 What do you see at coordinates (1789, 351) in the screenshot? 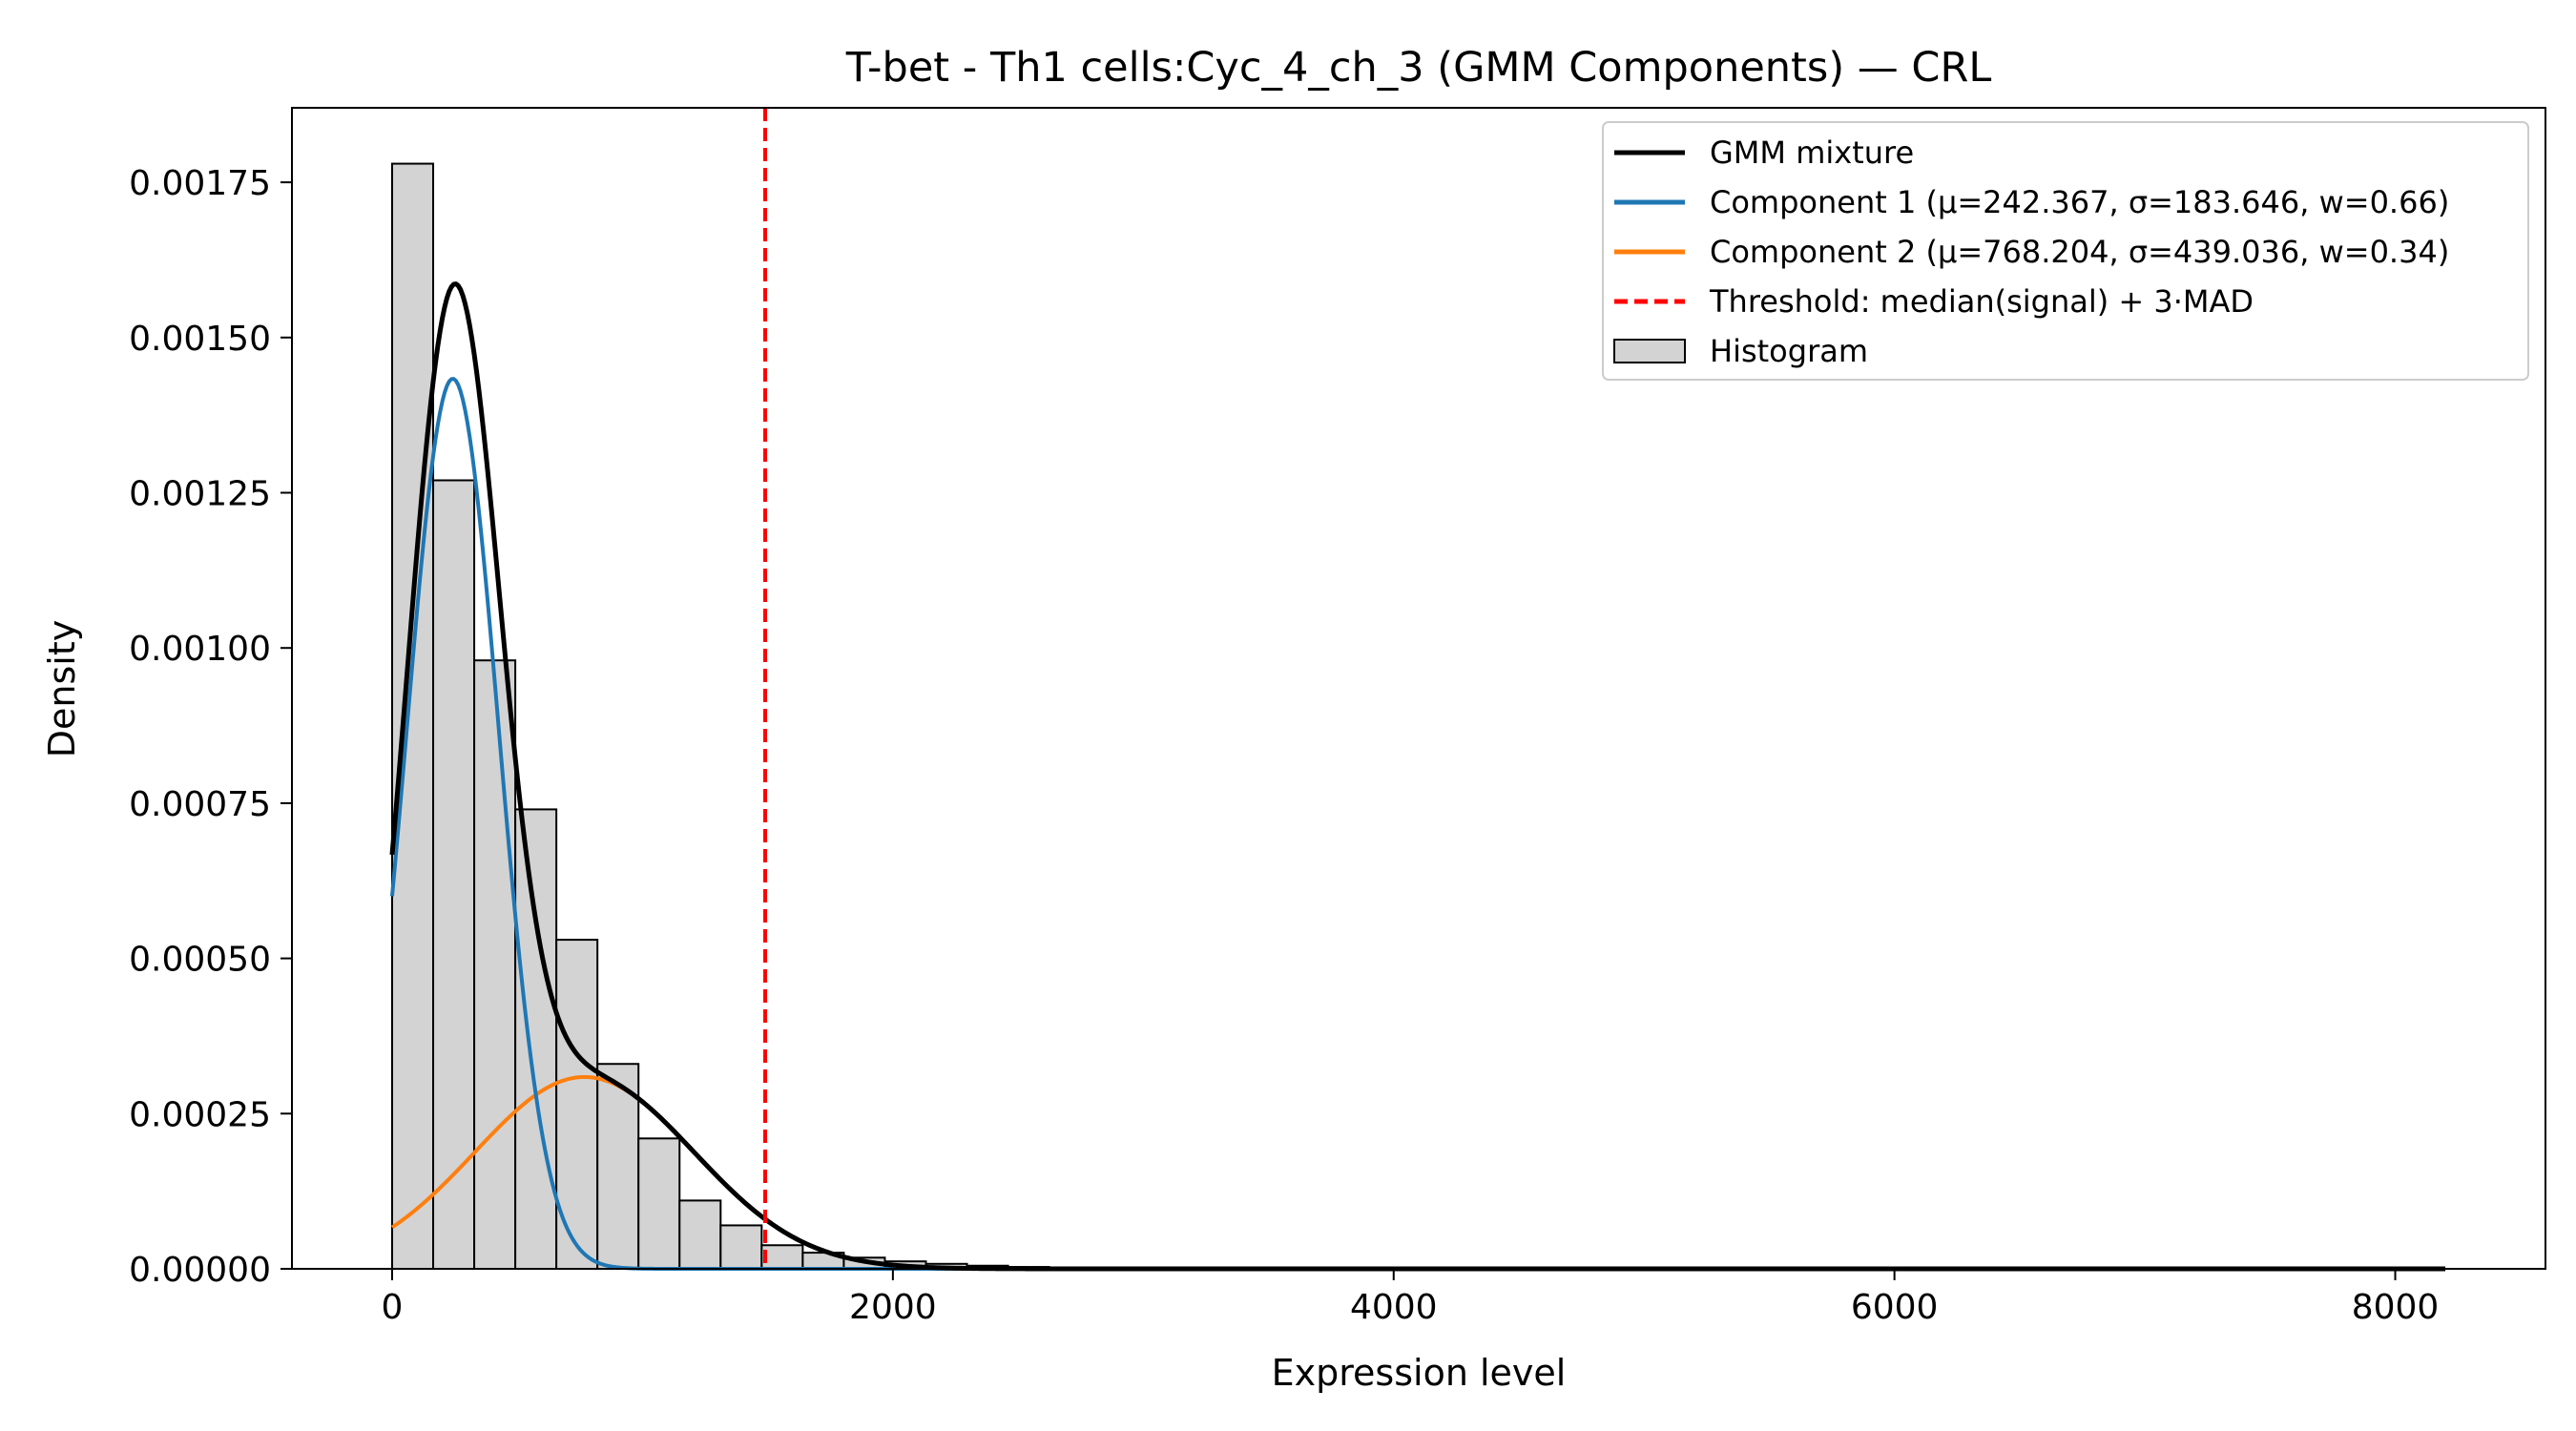
I see `legend-label: Histogram` at bounding box center [1789, 351].